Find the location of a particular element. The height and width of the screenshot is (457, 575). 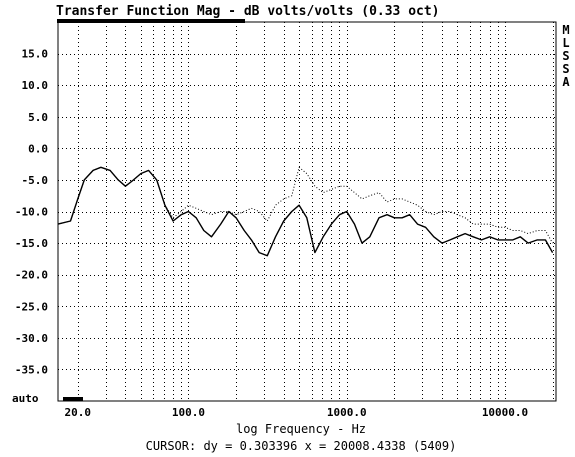

side-letter-3: S is located at coordinates (565, 69).